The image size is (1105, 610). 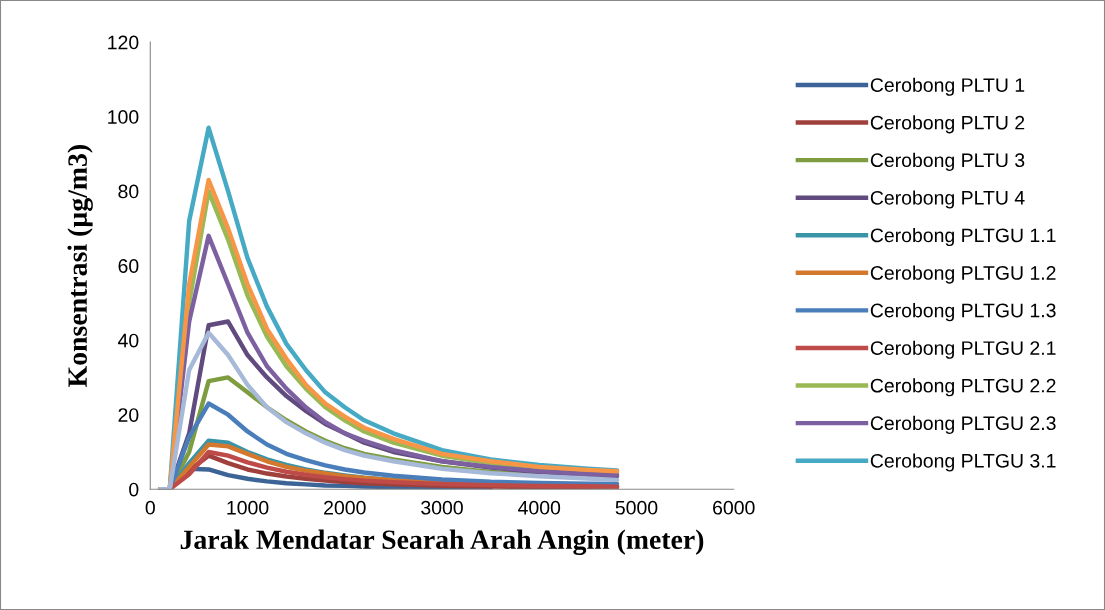 I want to click on y-axis-title: Konsentrasi (µg/m3), so click(x=80, y=266).